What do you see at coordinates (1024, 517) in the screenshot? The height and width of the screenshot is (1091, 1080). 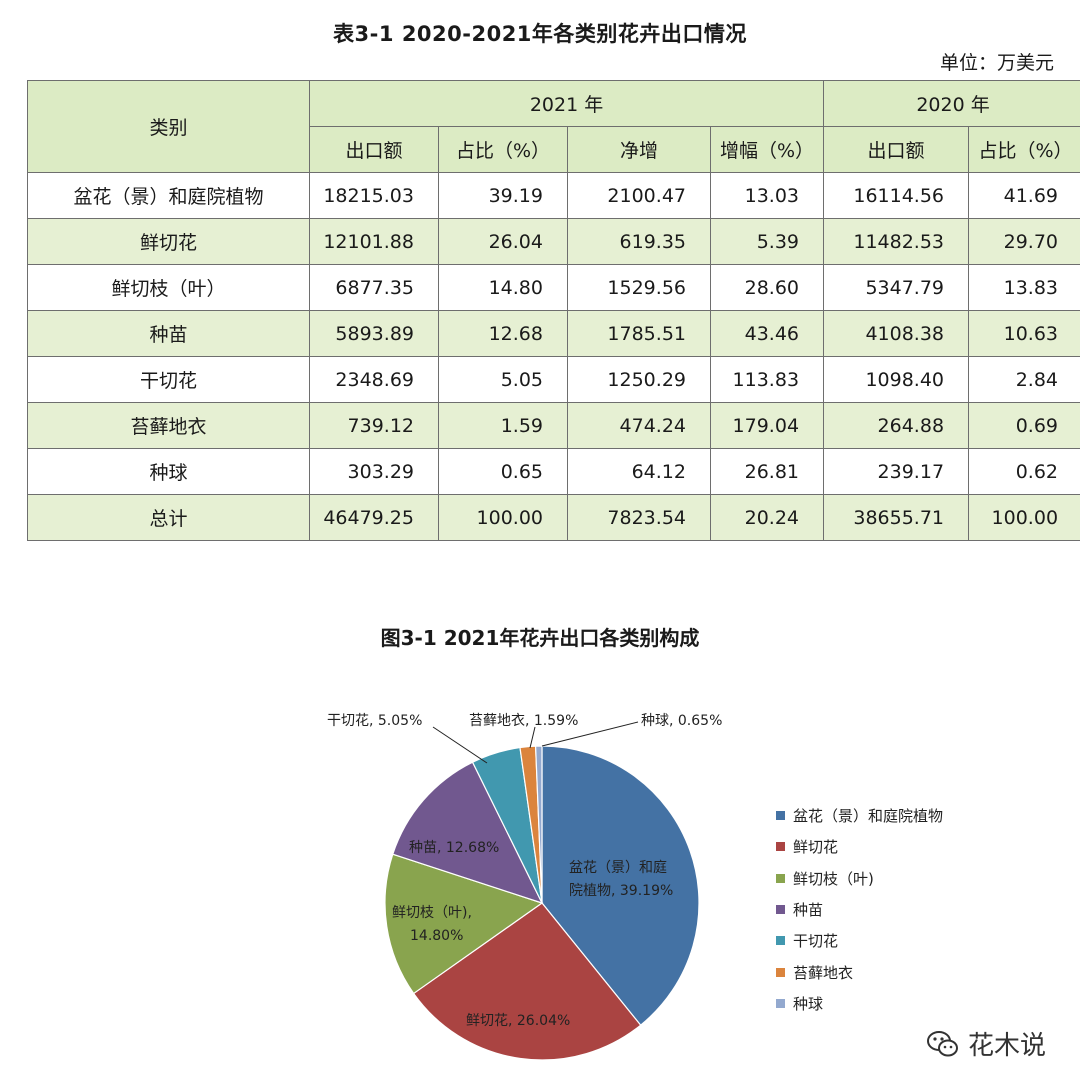 I see `value-cell: 100.00` at bounding box center [1024, 517].